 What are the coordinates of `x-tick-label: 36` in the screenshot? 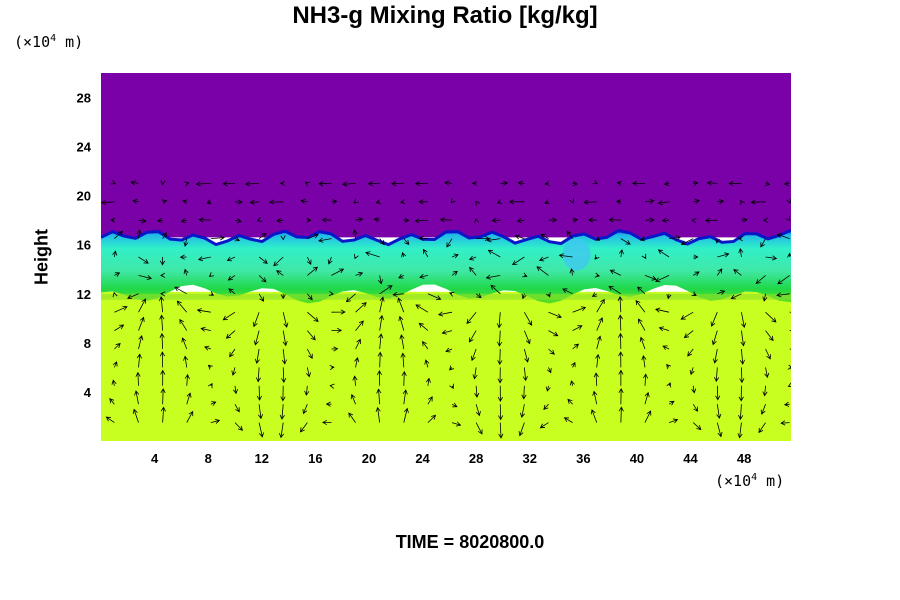 It's located at (583, 458).